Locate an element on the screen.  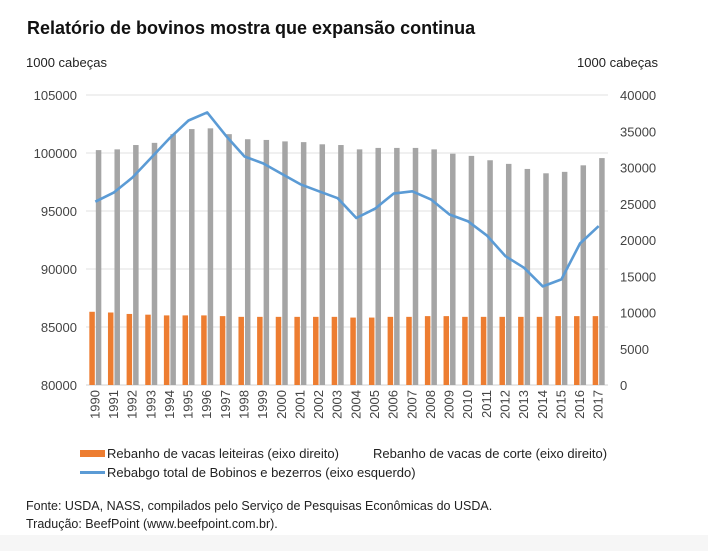
bar-beef-2013 is located at coordinates (527, 276).